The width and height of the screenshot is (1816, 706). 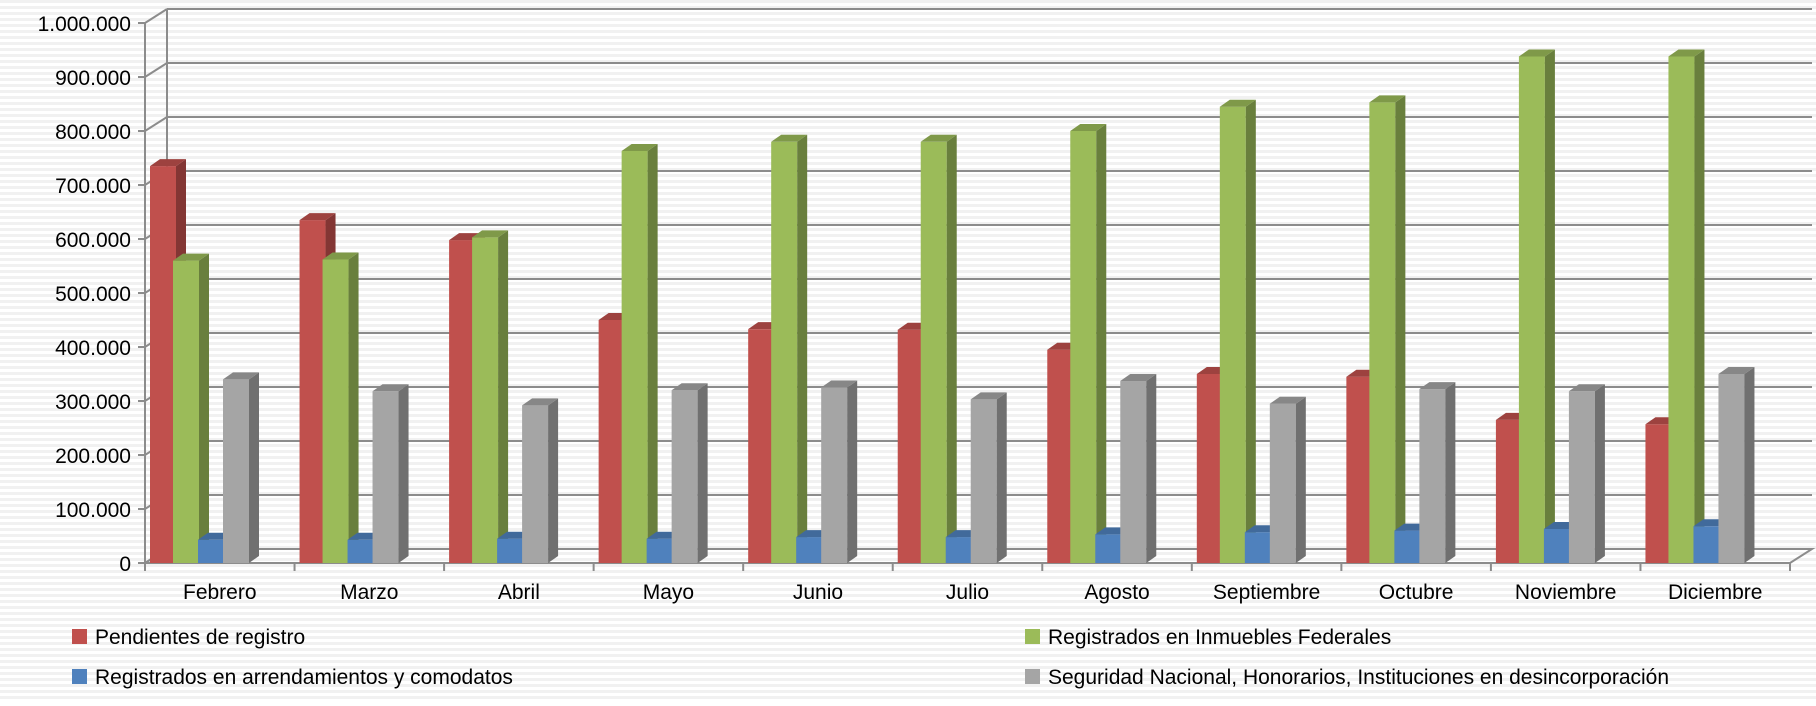 What do you see at coordinates (1237, 331) in the screenshot?
I see `bar-2-septiembre` at bounding box center [1237, 331].